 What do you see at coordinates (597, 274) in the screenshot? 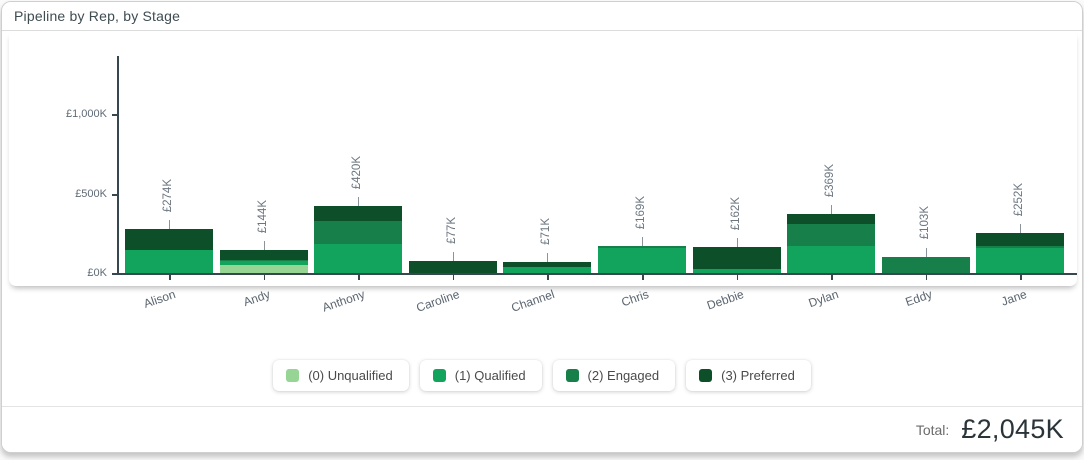
I see `x-axis` at bounding box center [597, 274].